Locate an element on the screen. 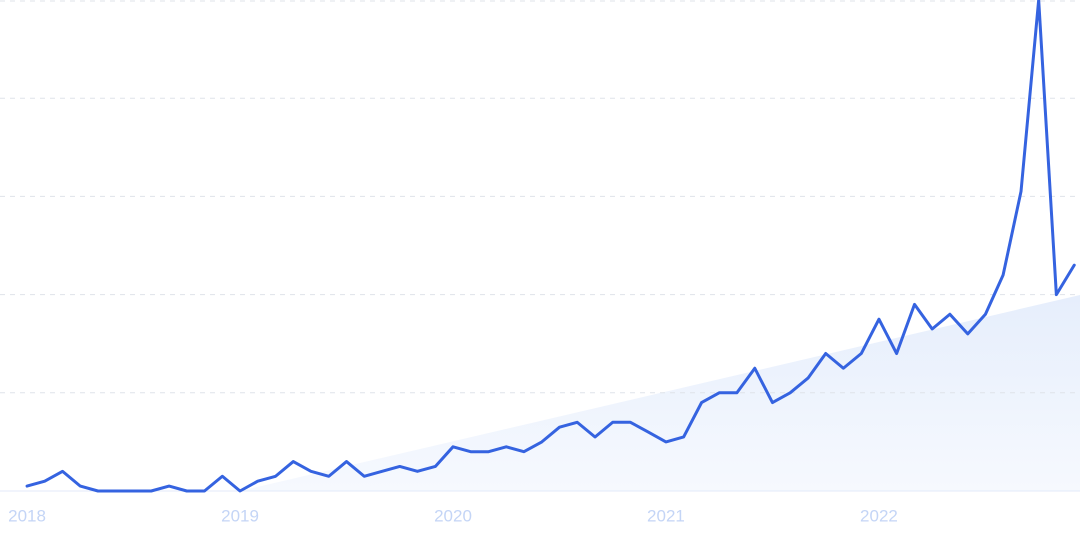 The image size is (1080, 539). x-tick-label: 2021 is located at coordinates (666, 515).